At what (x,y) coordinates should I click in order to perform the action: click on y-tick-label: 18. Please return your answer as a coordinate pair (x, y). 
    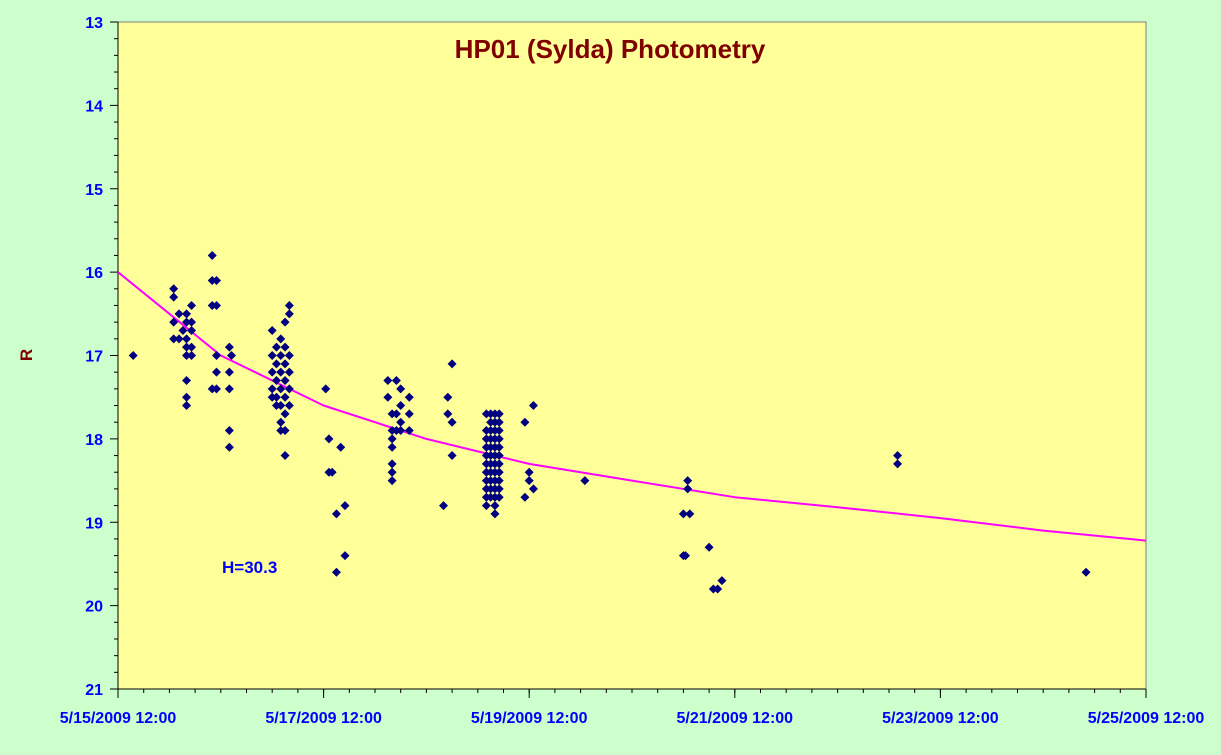
    Looking at the image, I should click on (94, 440).